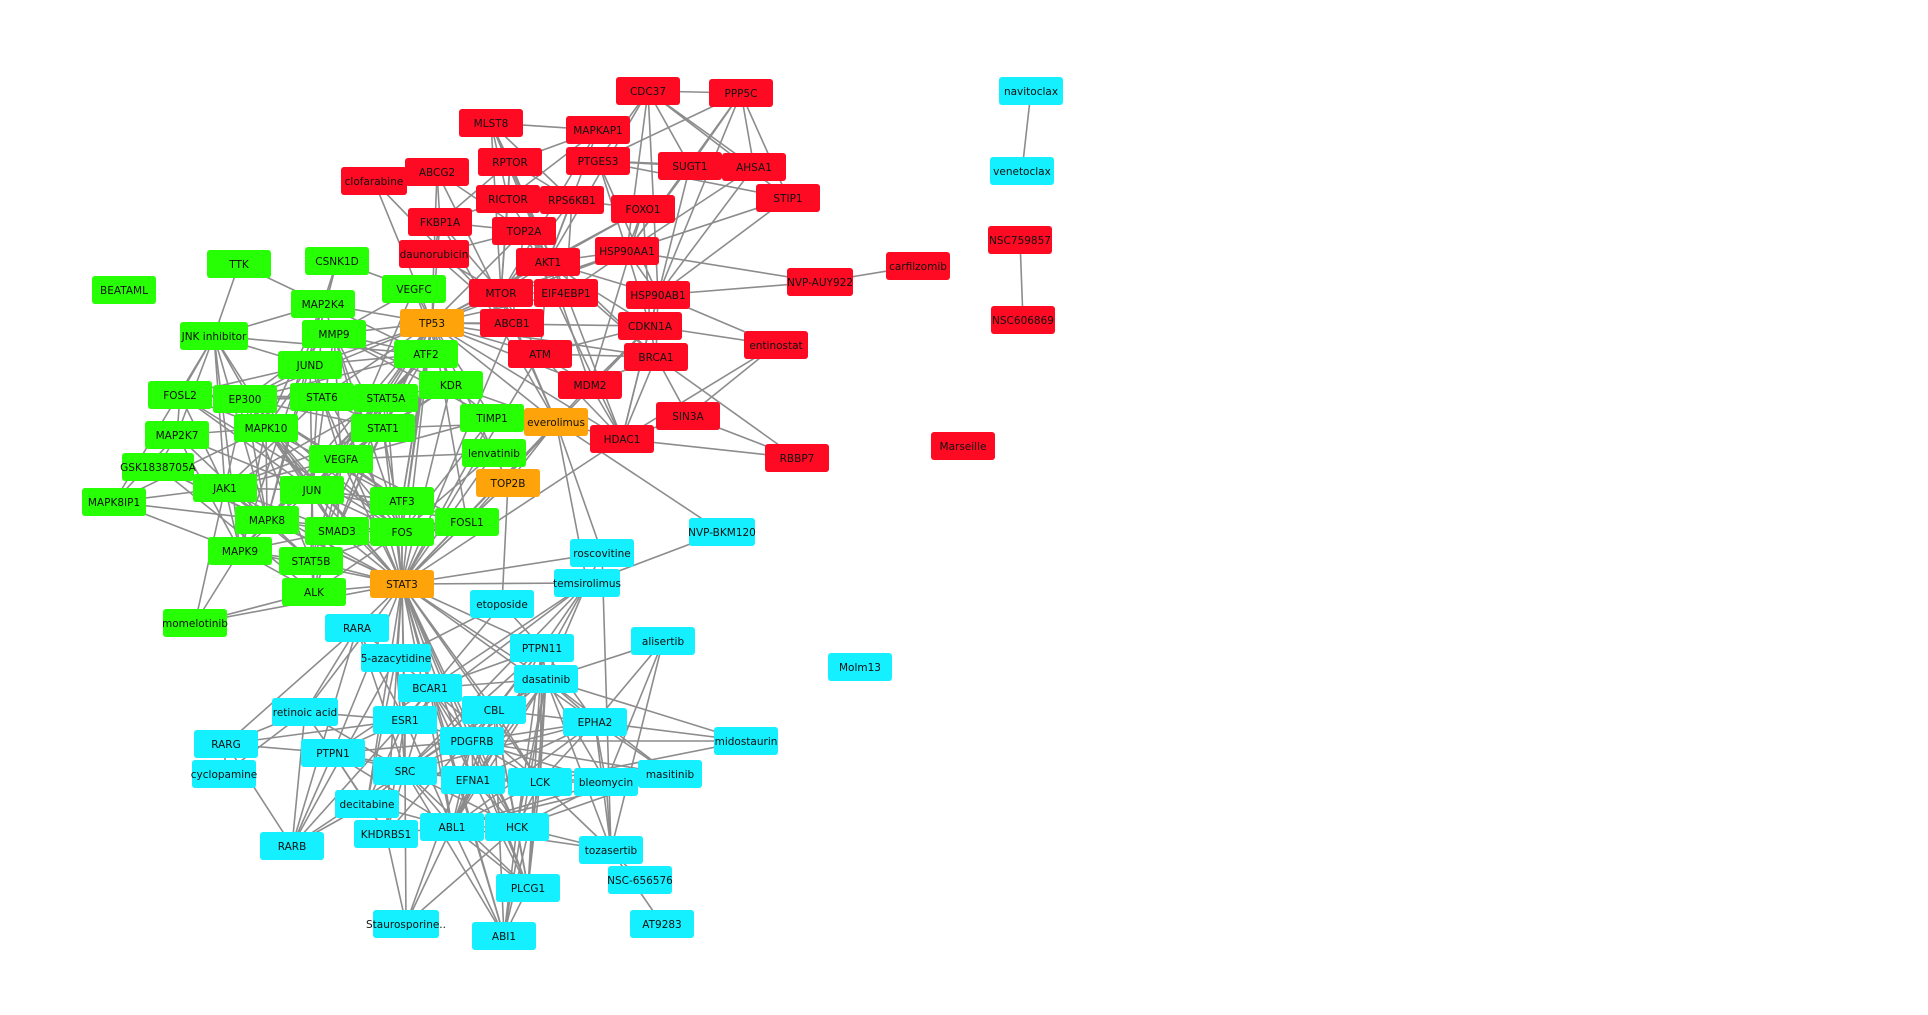 This screenshot has width=1928, height=1015. Describe the element at coordinates (640, 880) in the screenshot. I see `node-nsc-656576: NSC-656576` at that location.